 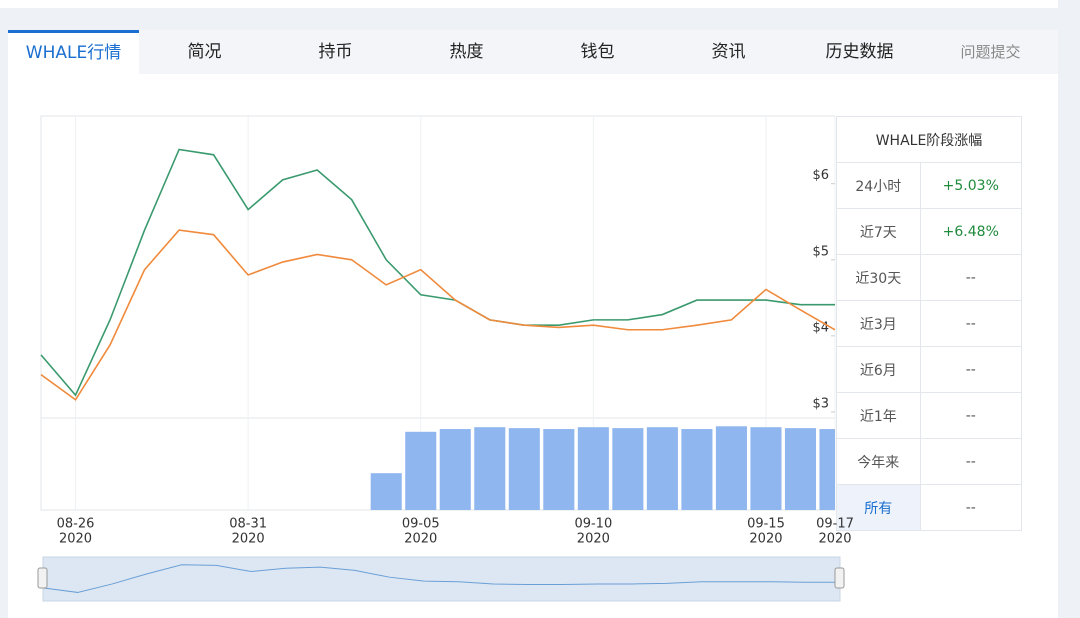 I want to click on period: 近1年, so click(x=878, y=415).